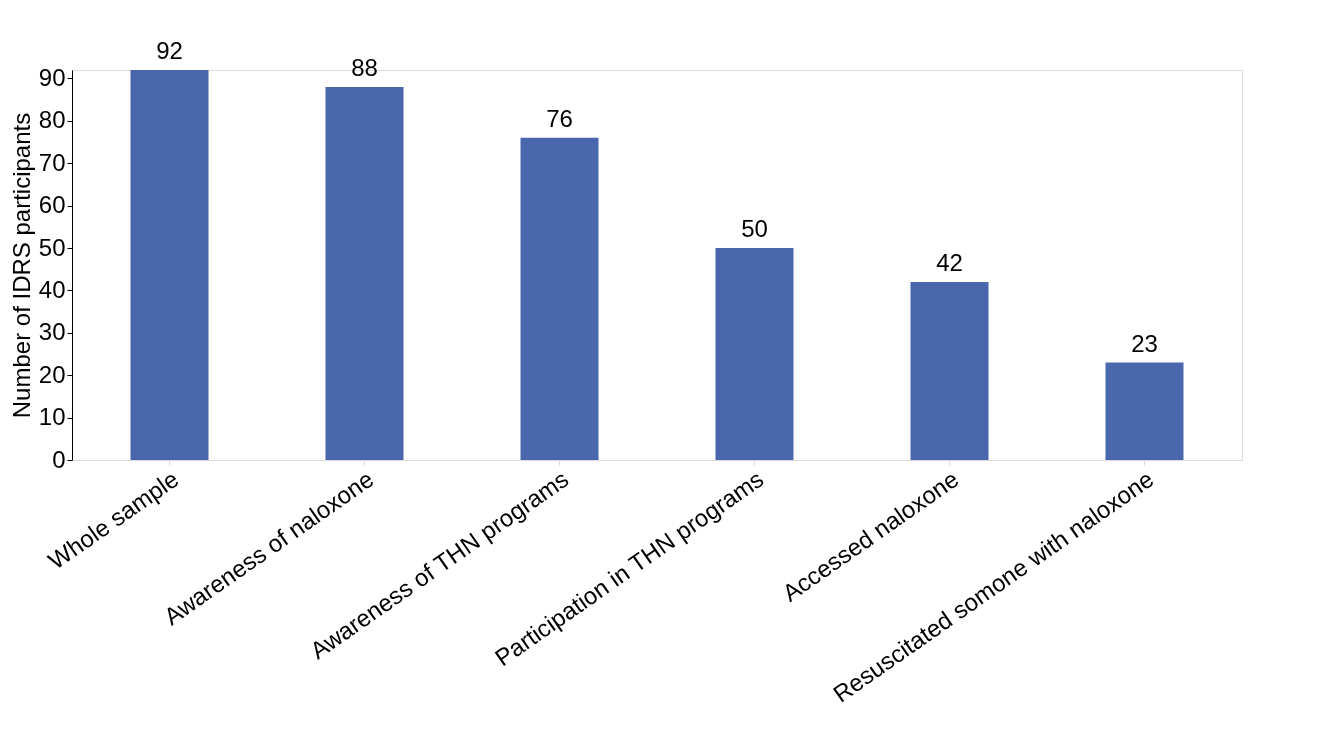 Image resolution: width=1325 pixels, height=756 pixels. Describe the element at coordinates (52, 289) in the screenshot. I see `y-tick-label: 40` at that location.